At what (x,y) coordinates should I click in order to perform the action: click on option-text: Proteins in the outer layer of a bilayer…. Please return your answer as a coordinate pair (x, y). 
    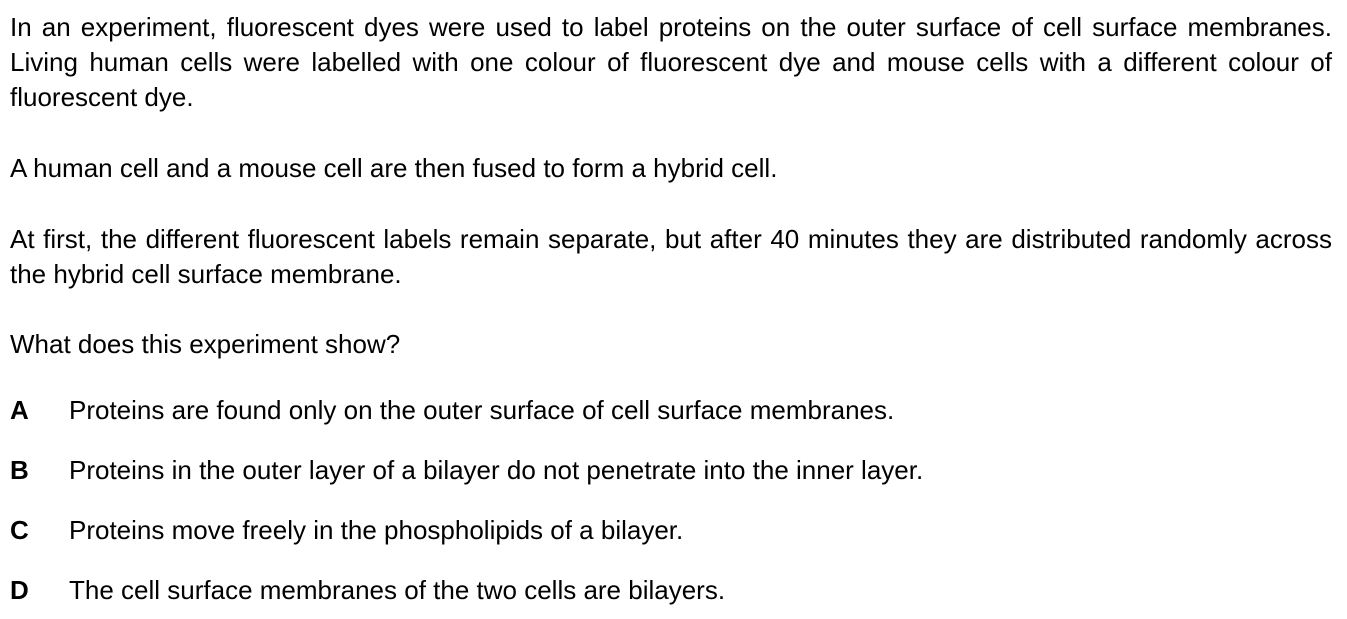
    Looking at the image, I should click on (496, 470).